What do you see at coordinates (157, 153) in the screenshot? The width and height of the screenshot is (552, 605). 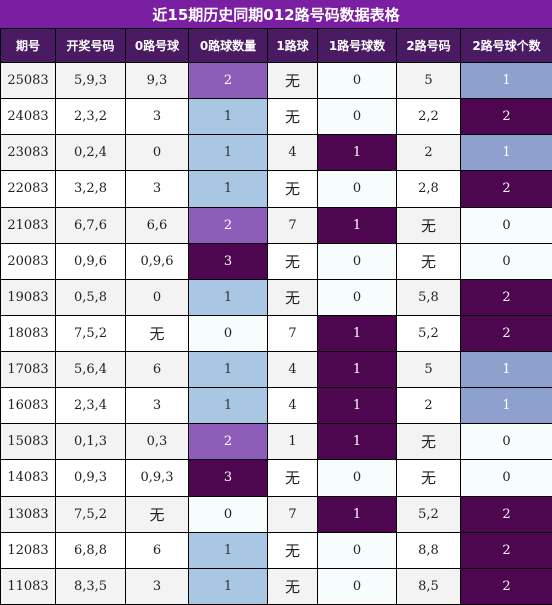 I see `cell-route0-balls: 0` at bounding box center [157, 153].